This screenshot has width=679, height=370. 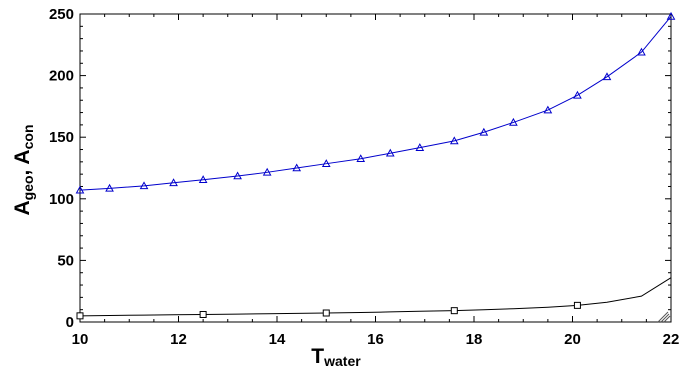 What do you see at coordinates (178, 339) in the screenshot?
I see `x-tick-label: 12` at bounding box center [178, 339].